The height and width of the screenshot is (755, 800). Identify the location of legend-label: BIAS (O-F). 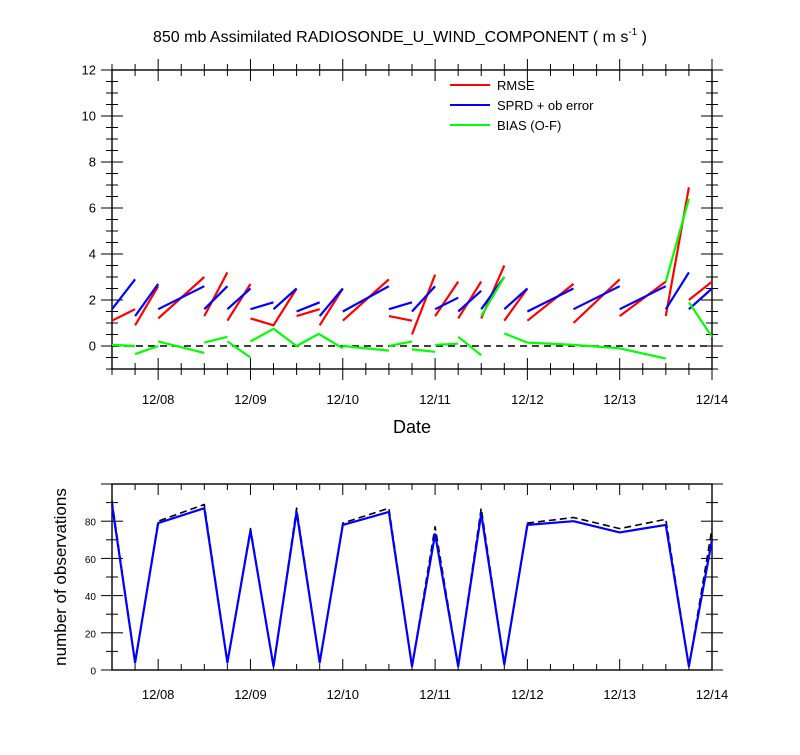
(529, 125).